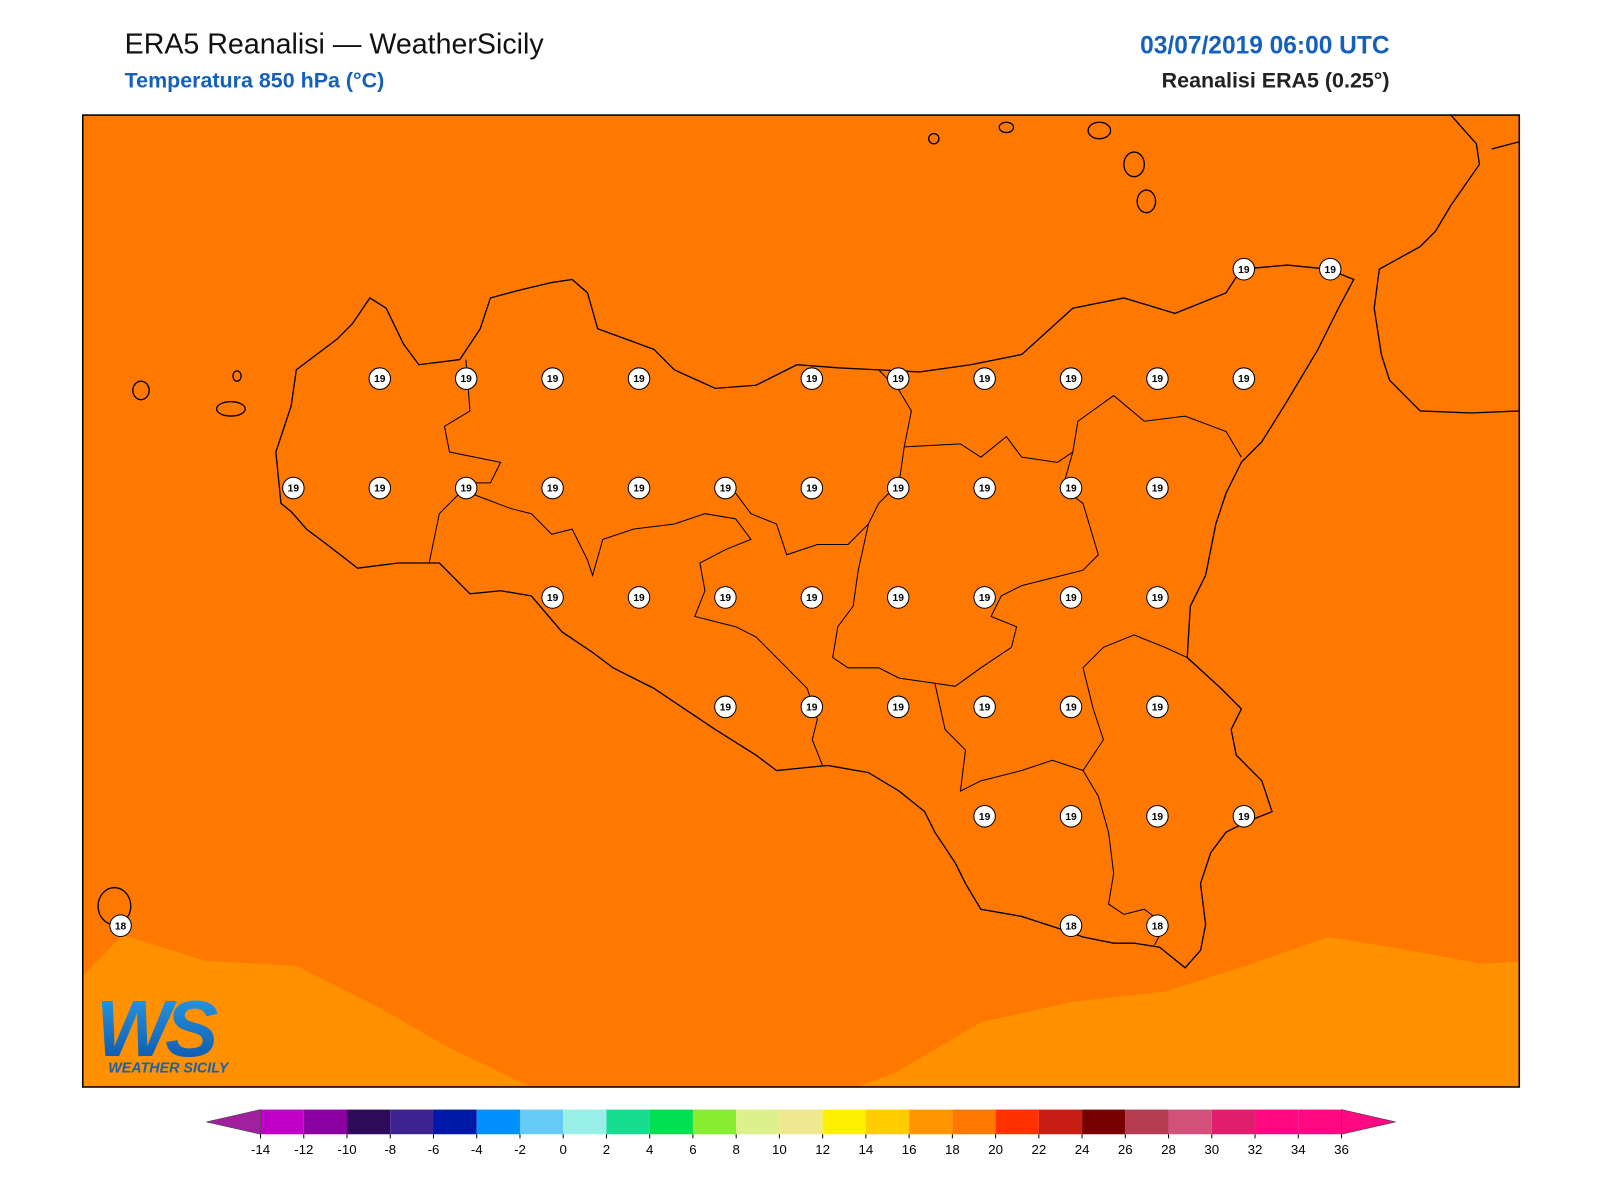 The image size is (1600, 1200). What do you see at coordinates (866, 1149) in the screenshot?
I see `colorbar-tick-label: 14` at bounding box center [866, 1149].